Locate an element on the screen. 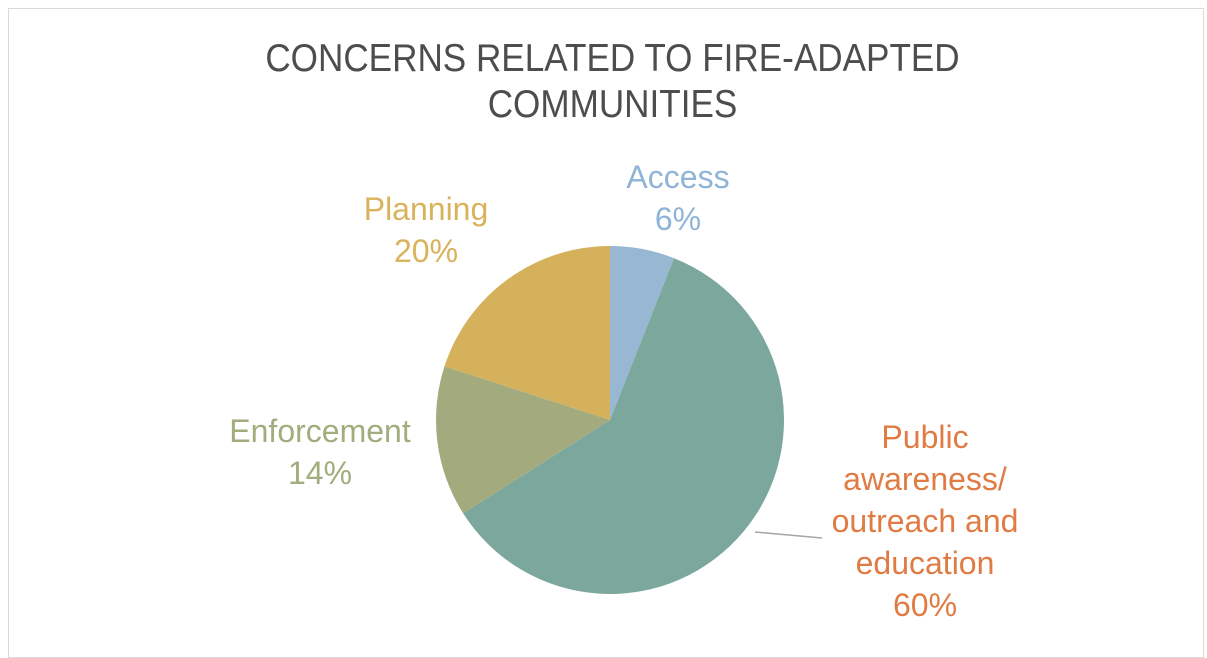 This screenshot has width=1207, height=658. slice-label-enforcement: Enforcement 14% is located at coordinates (320, 452).